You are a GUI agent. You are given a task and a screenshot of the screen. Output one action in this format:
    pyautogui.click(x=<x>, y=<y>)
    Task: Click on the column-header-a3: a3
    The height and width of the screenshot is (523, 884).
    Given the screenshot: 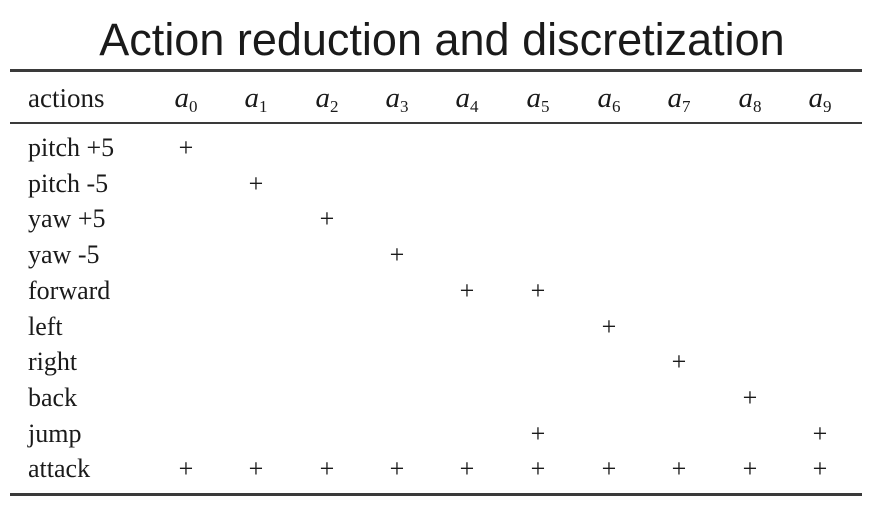 What is the action you would take?
    pyautogui.click(x=397, y=99)
    